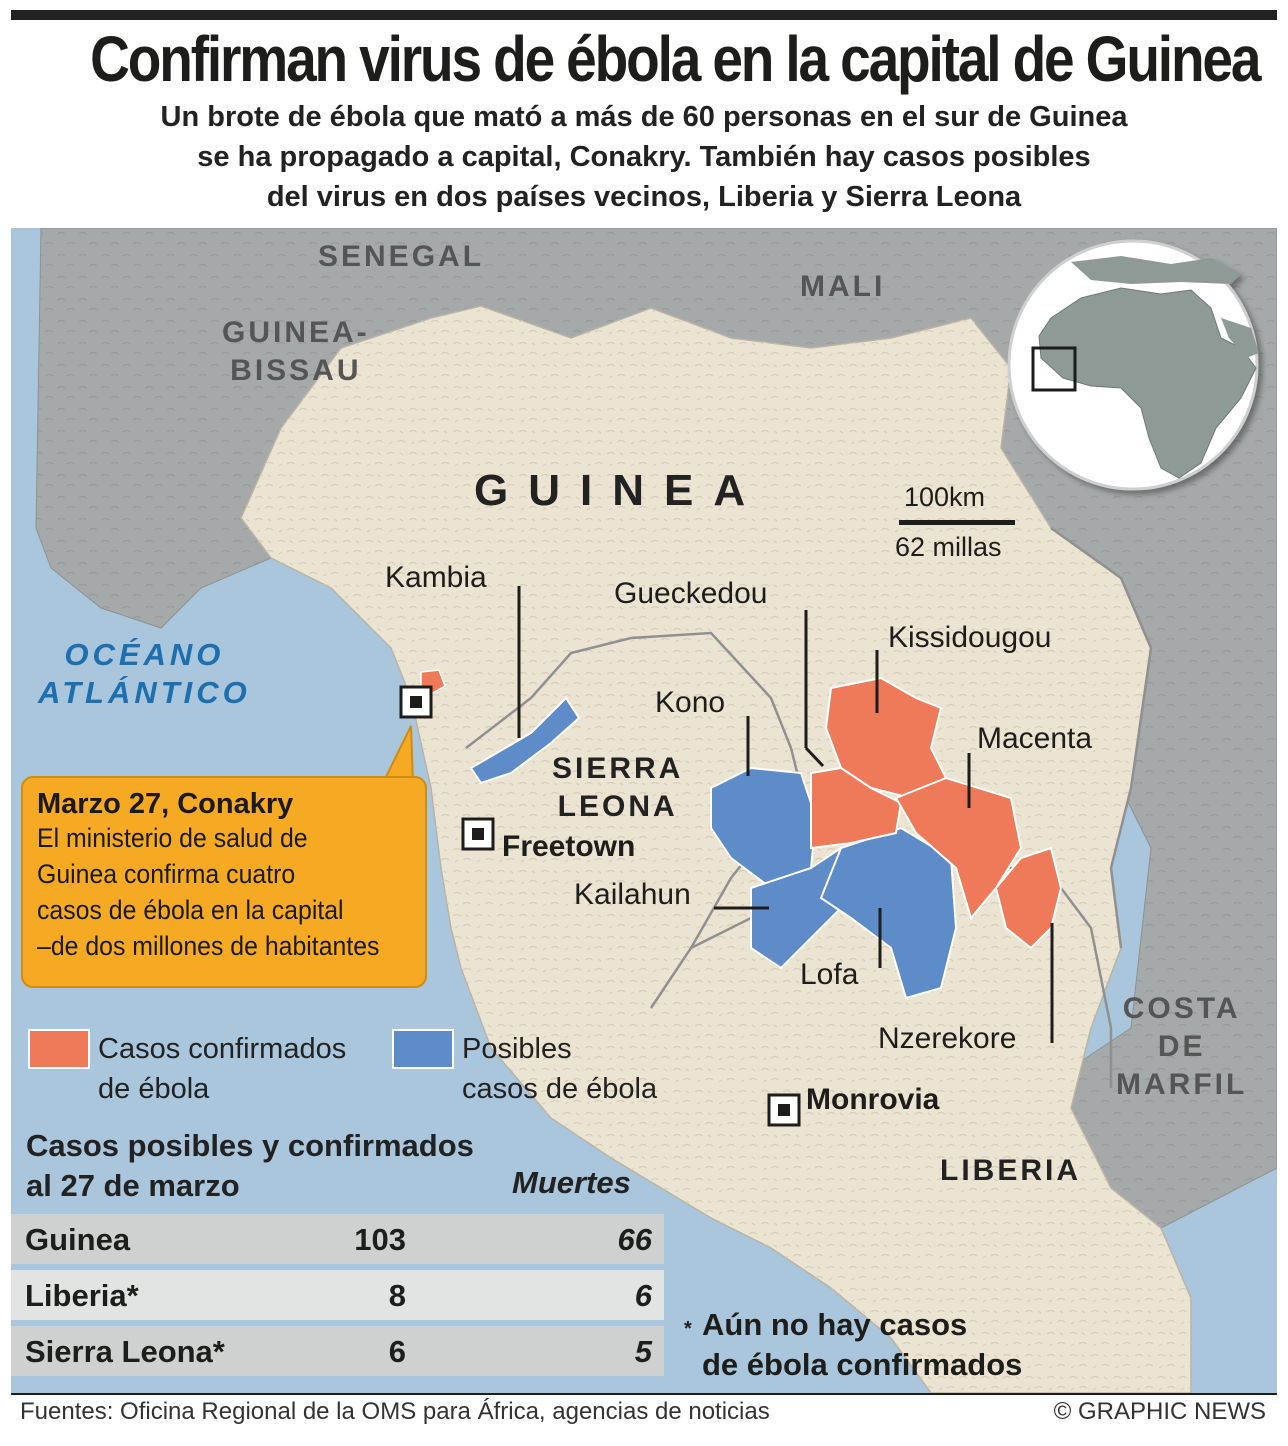 This screenshot has height=1446, width=1288. What do you see at coordinates (478, 834) in the screenshot?
I see `marker-freetown` at bounding box center [478, 834].